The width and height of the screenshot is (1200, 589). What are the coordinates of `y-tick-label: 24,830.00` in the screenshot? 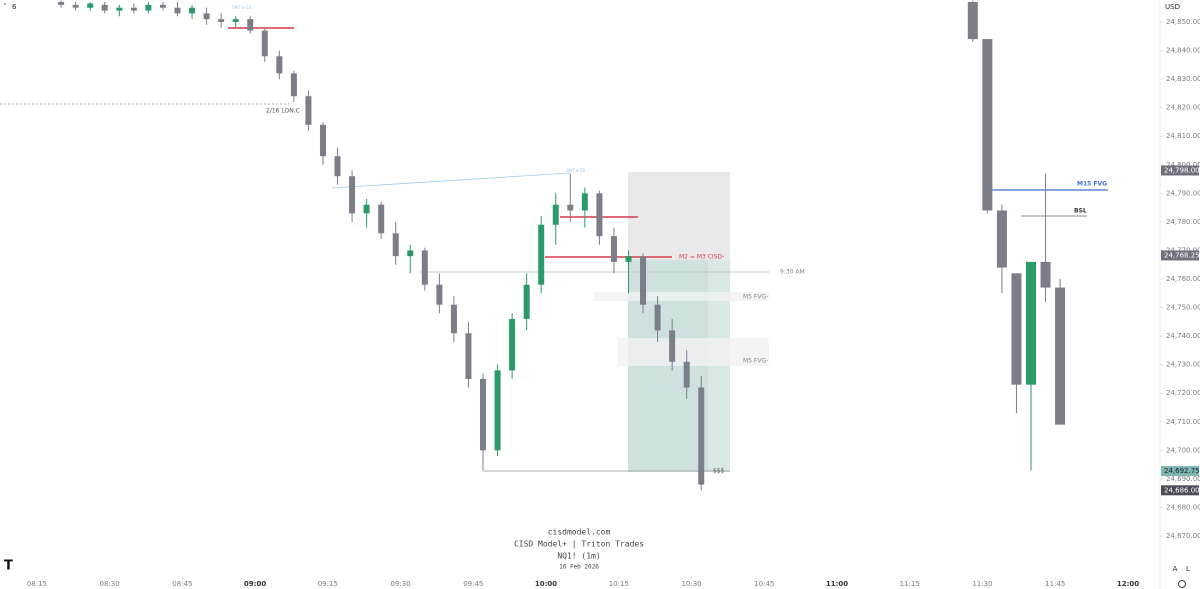 It's located at (1183, 79).